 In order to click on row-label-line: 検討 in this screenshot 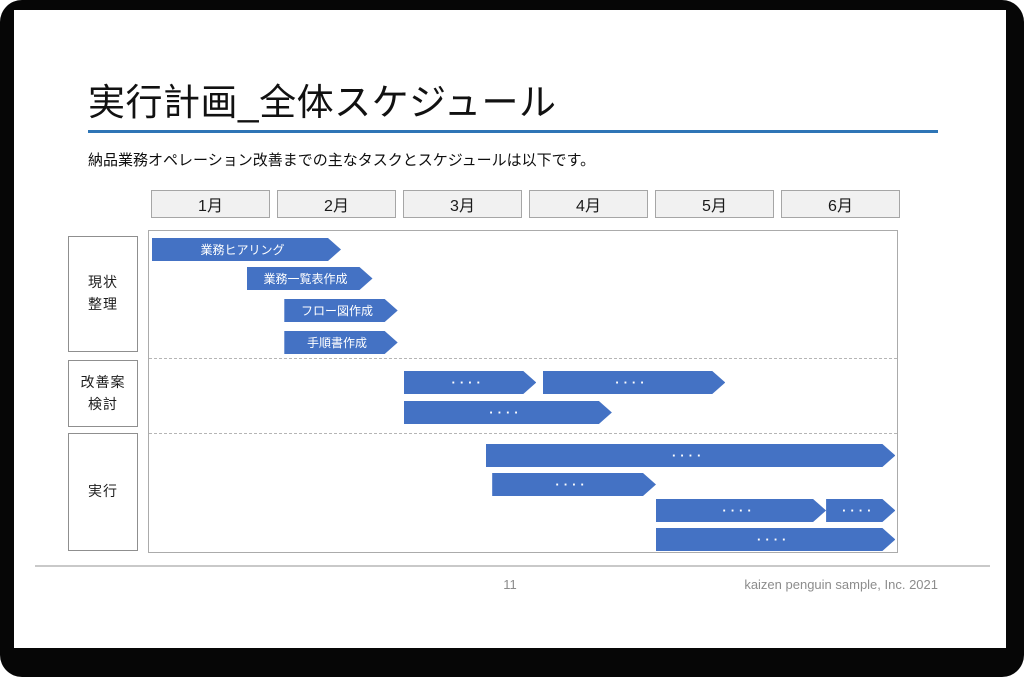, I will do `click(103, 403)`.